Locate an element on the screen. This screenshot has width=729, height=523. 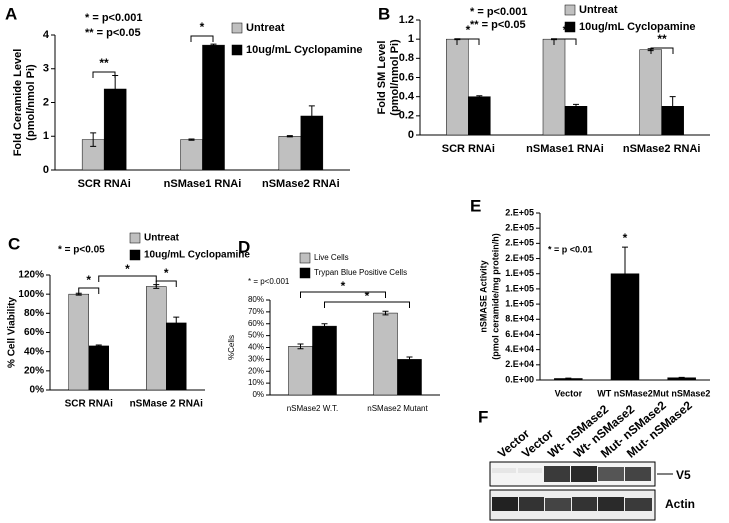
y-tick-label: 2 is located at coordinates (46, 102).